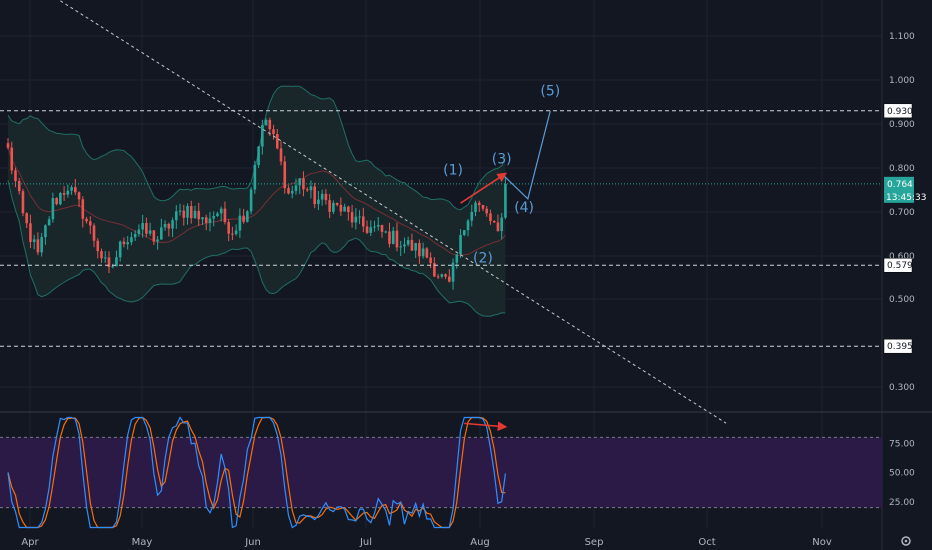 Image resolution: width=932 pixels, height=550 pixels. What do you see at coordinates (902, 125) in the screenshot?
I see `y-tick-label: 0.900` at bounding box center [902, 125].